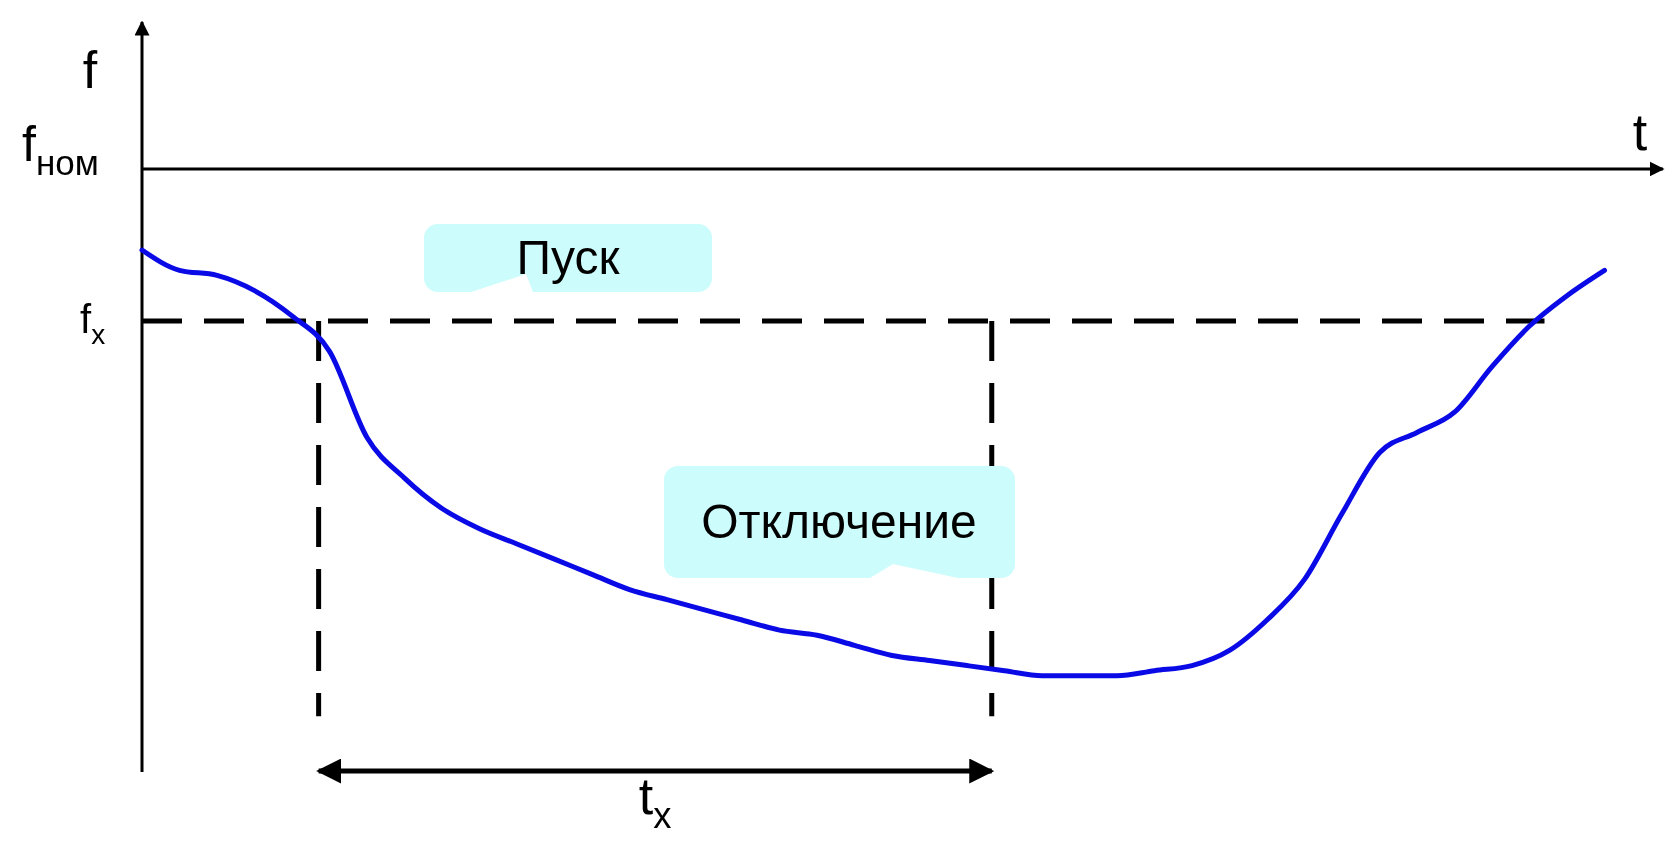 The image size is (1680, 856). What do you see at coordinates (90, 70) in the screenshot?
I see `y-axis-title: f` at bounding box center [90, 70].